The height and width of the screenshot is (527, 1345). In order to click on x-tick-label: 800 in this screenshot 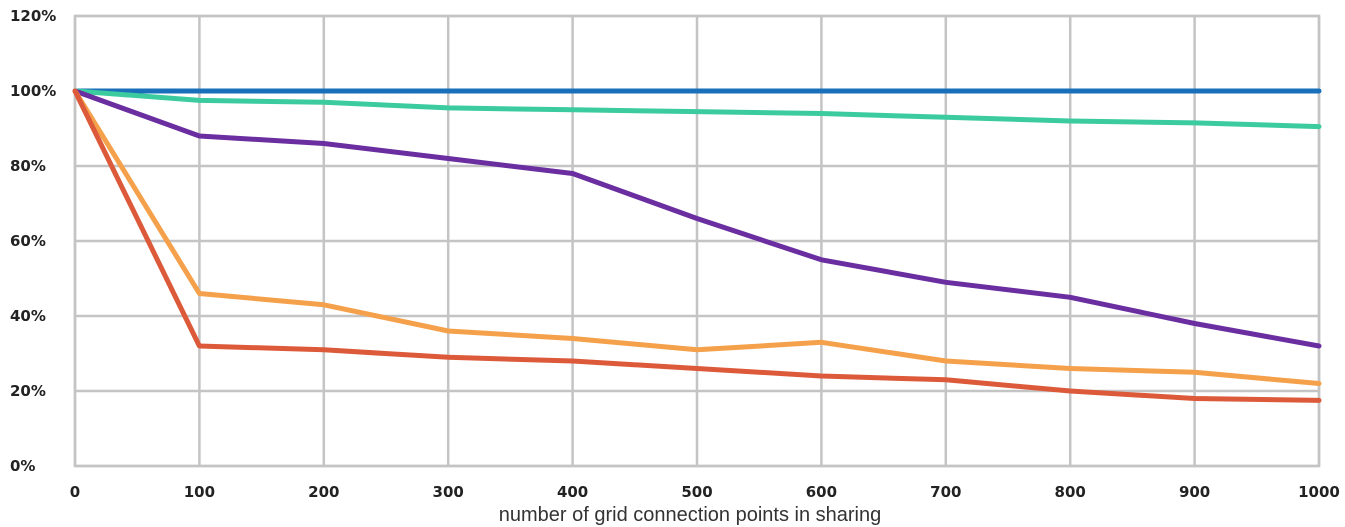, I will do `click(1070, 492)`.